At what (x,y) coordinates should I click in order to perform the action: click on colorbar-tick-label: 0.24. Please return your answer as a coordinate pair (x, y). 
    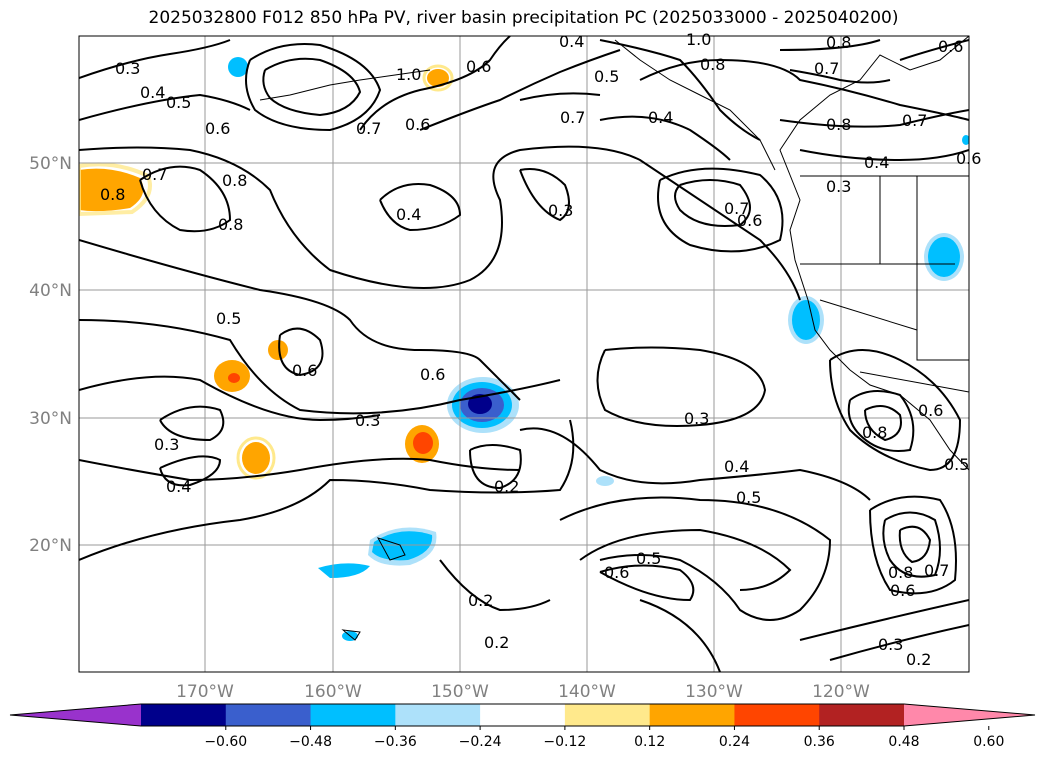
    Looking at the image, I should click on (734, 742).